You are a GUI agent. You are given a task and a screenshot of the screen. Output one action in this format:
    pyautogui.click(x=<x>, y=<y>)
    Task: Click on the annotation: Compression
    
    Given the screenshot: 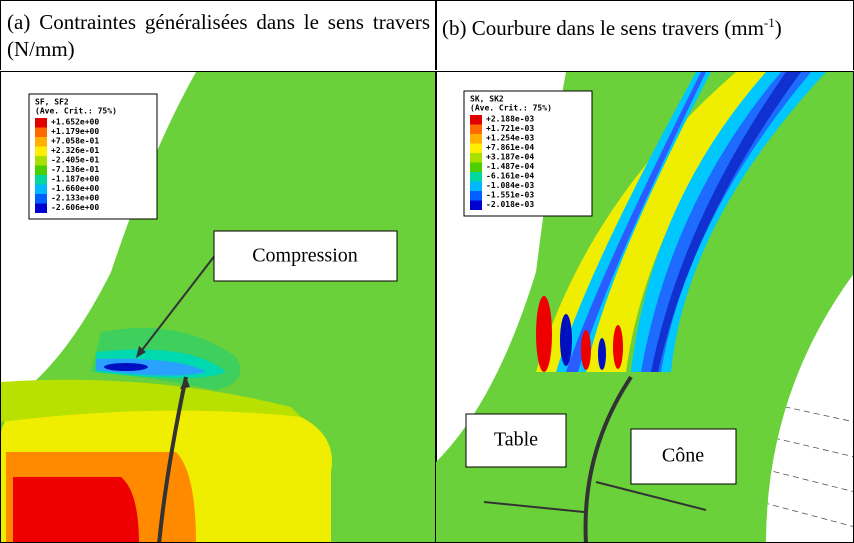 What is the action you would take?
    pyautogui.click(x=305, y=256)
    